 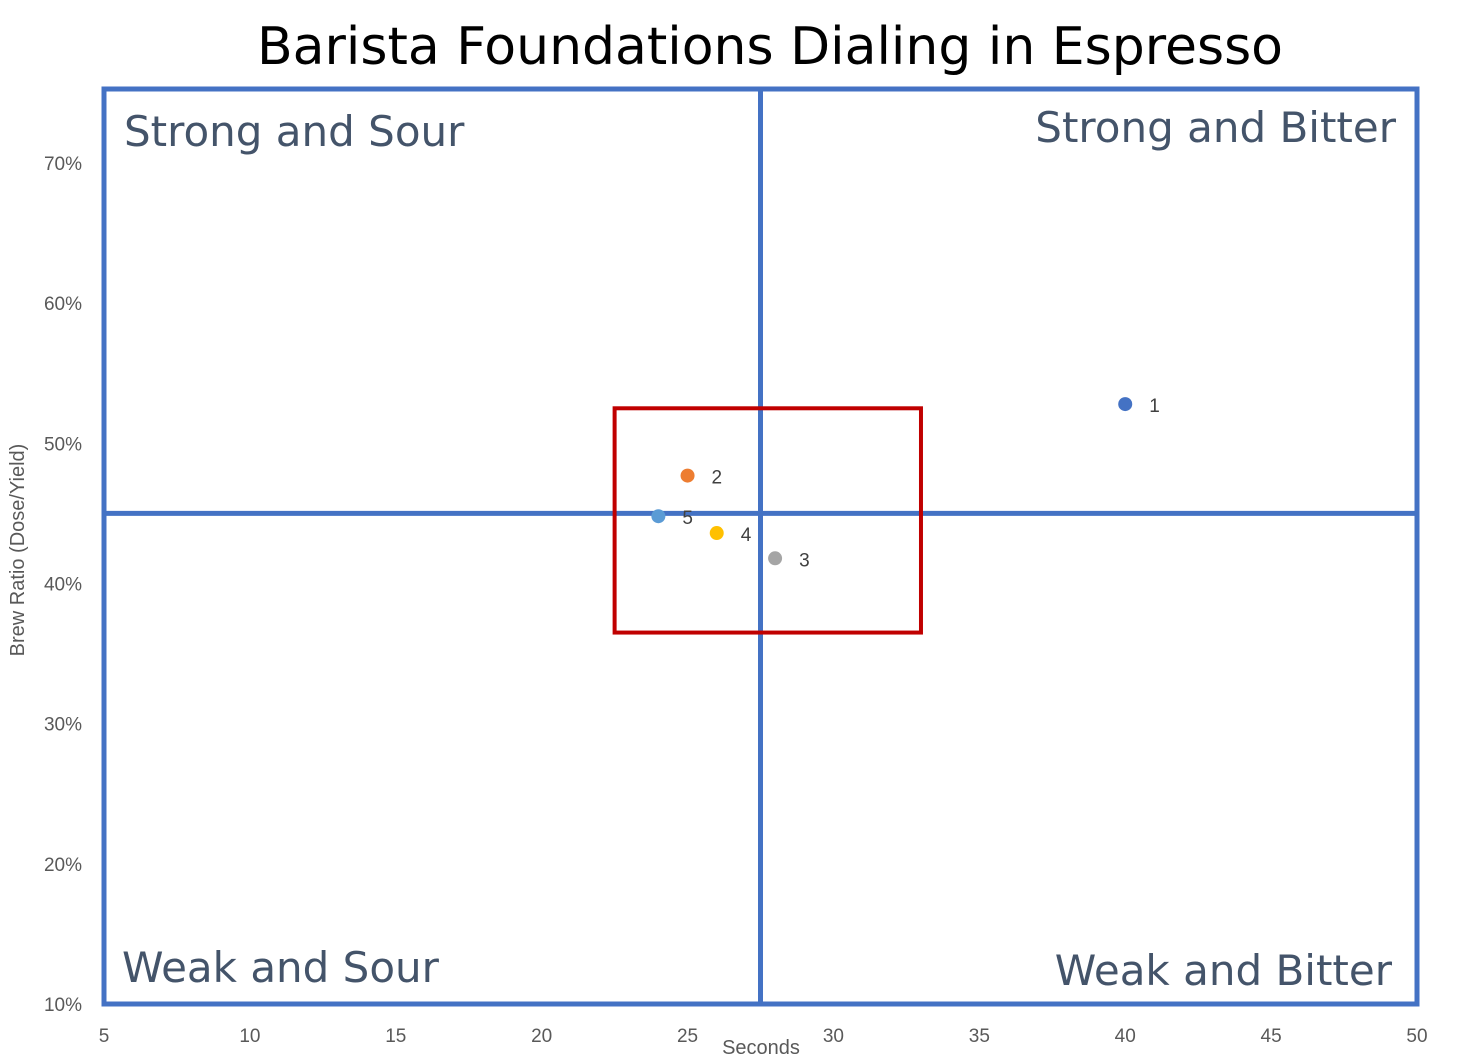 I want to click on x-tick-label: 50, so click(x=1416, y=1036).